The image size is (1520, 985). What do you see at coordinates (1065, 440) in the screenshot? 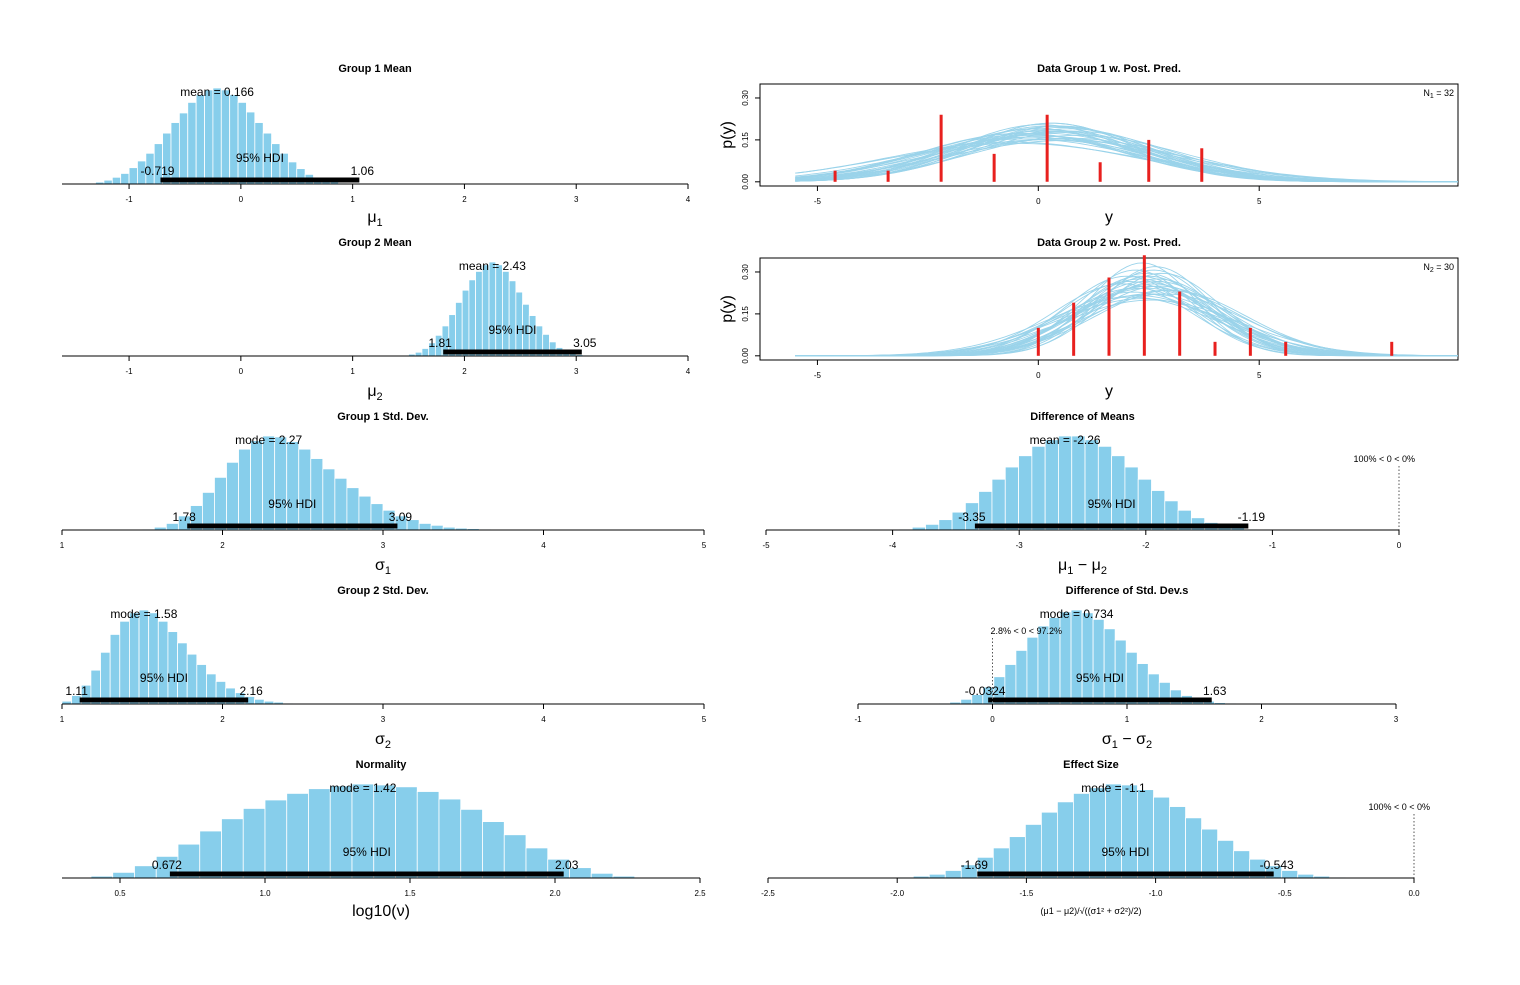
I see `center-stat-label: mean = -2.26` at bounding box center [1065, 440].